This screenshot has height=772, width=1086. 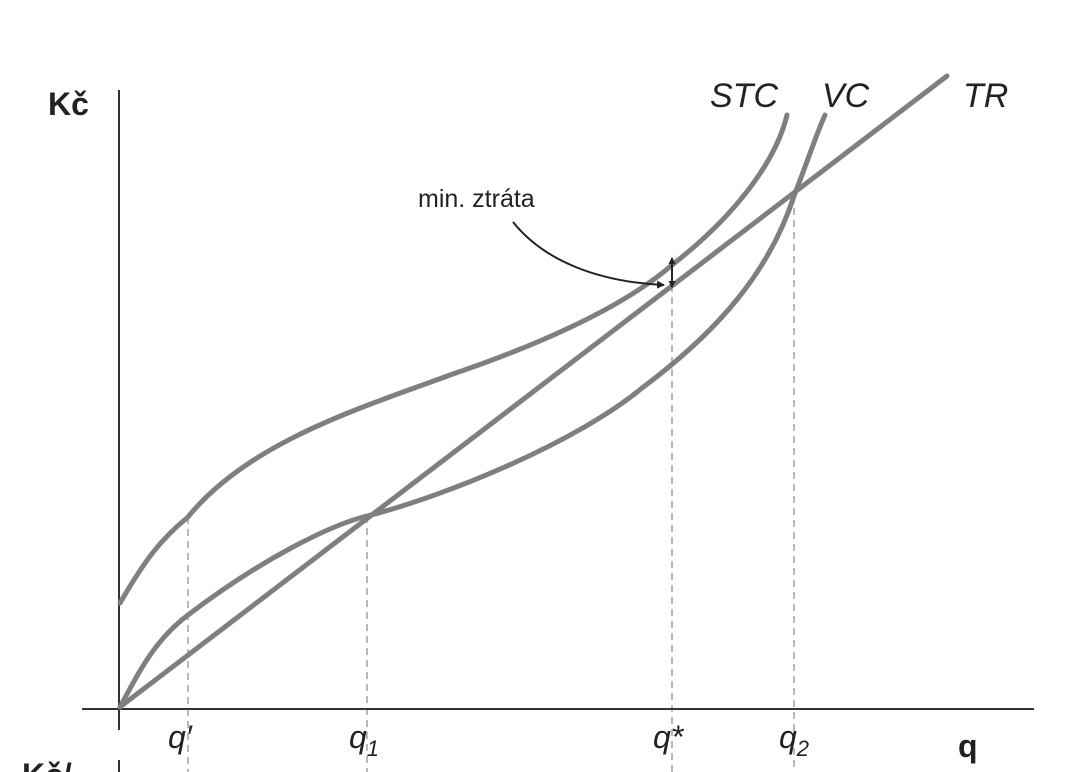 I want to click on tick-q2: q2, so click(x=794, y=740).